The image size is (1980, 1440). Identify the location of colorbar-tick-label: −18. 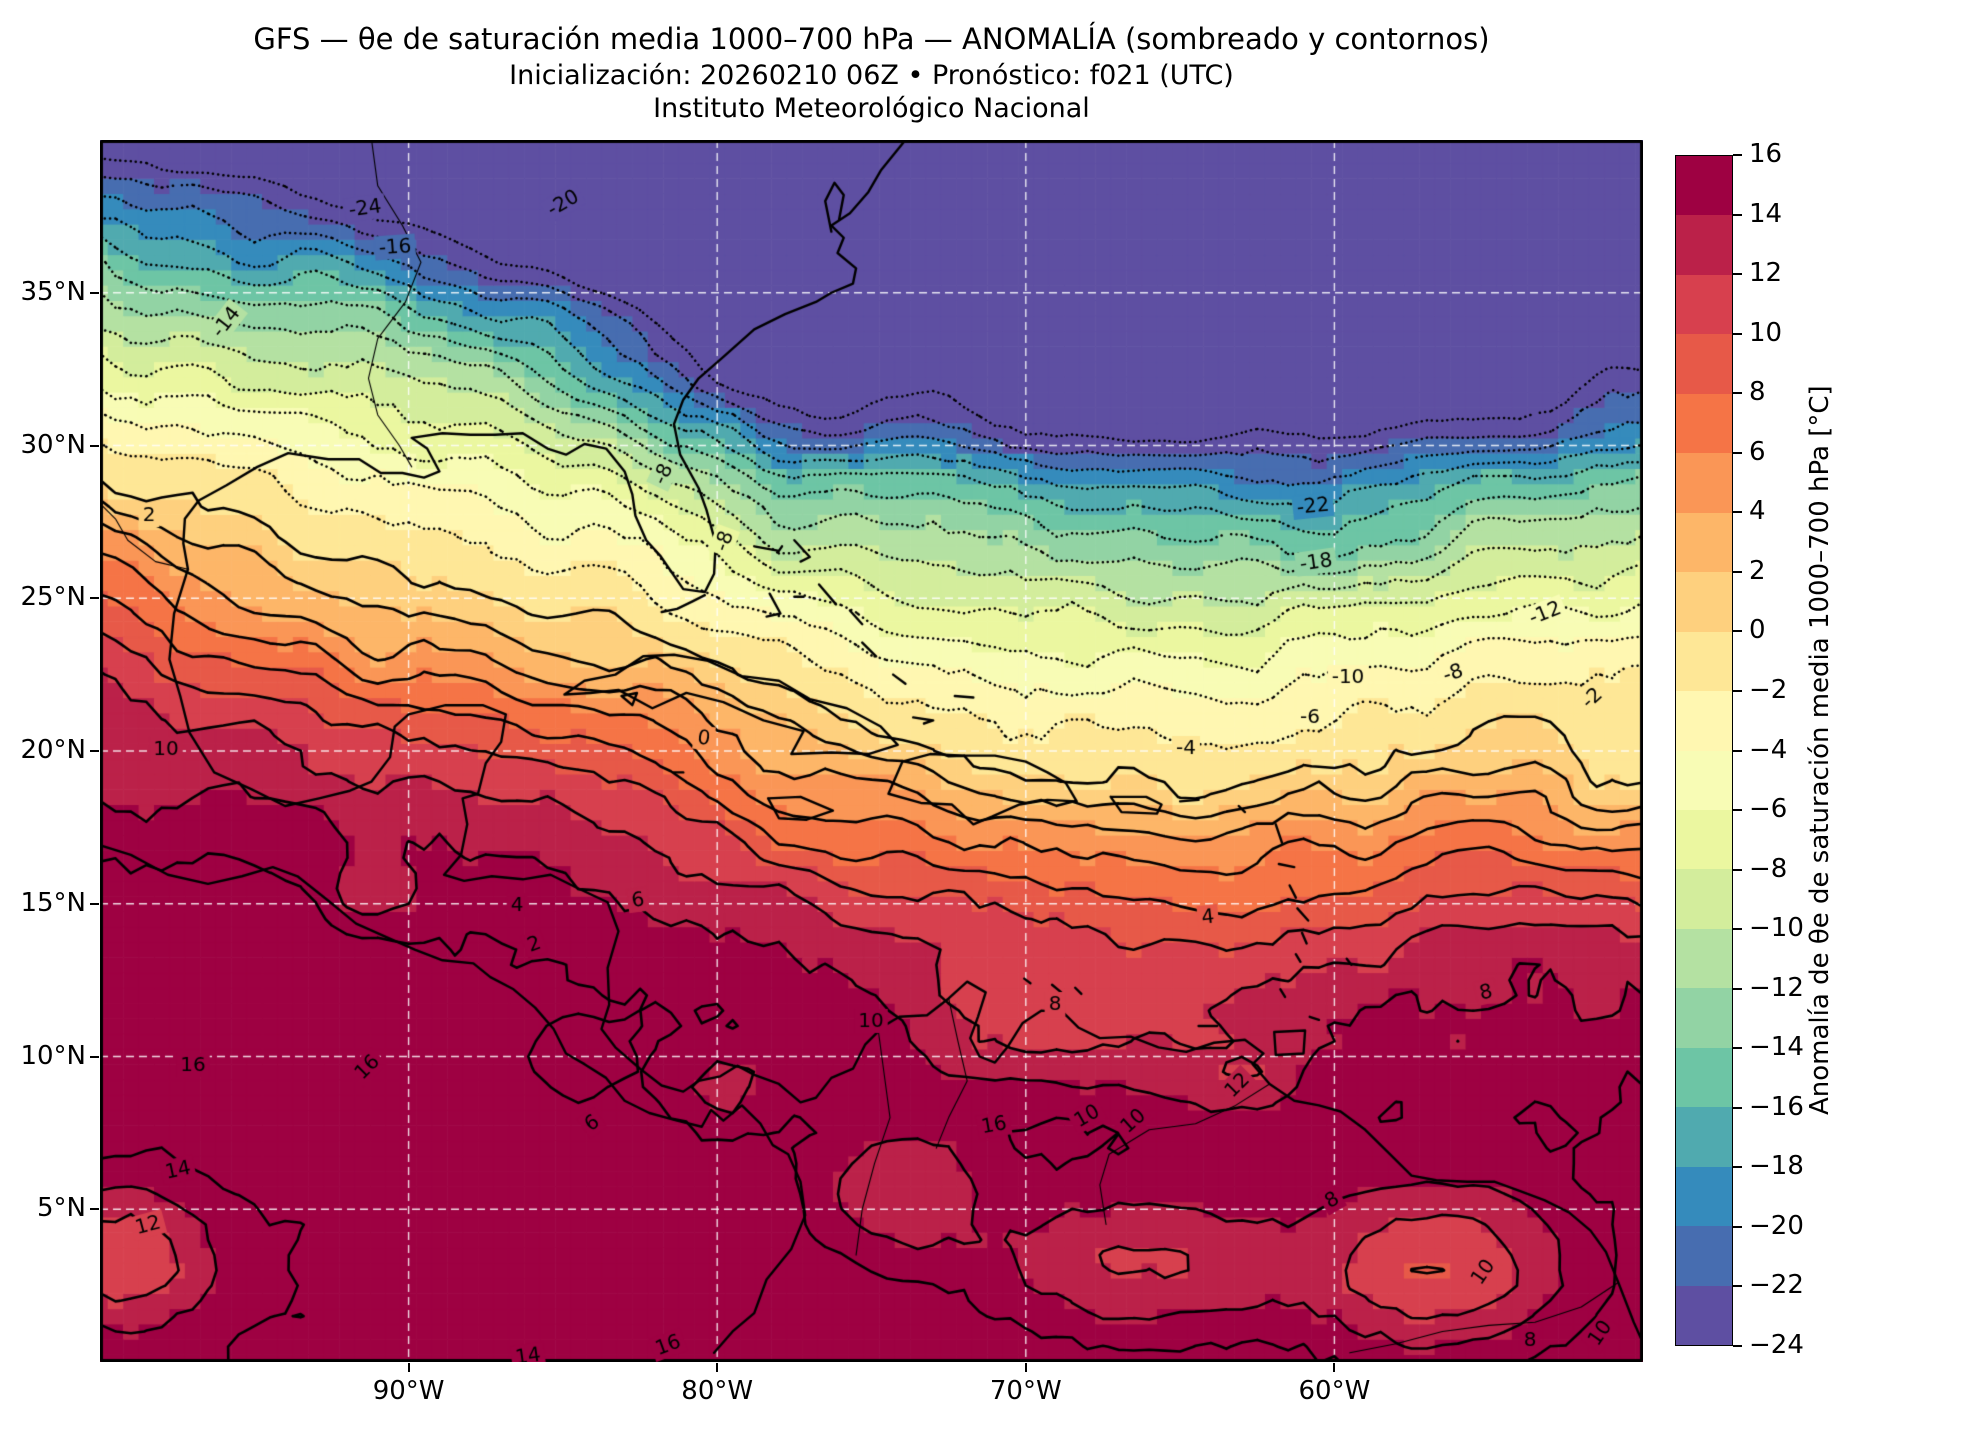
(1776, 1166).